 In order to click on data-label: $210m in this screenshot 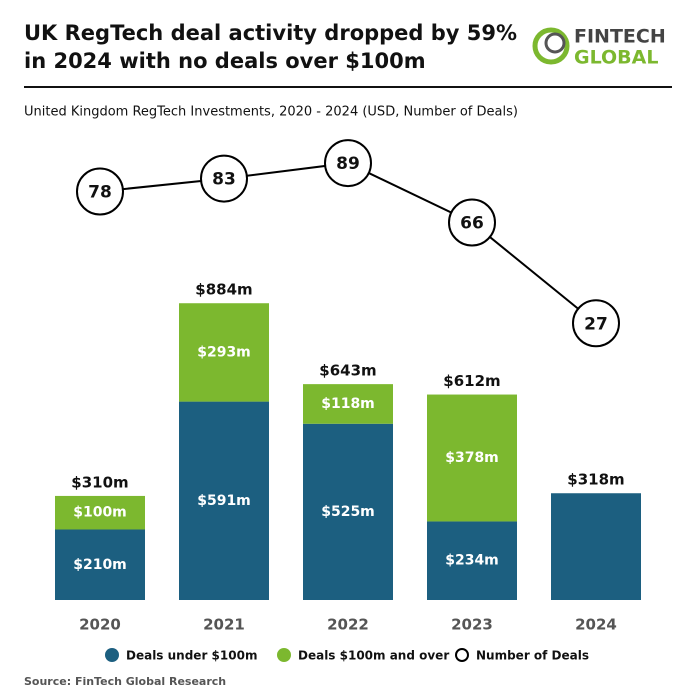, I will do `click(100, 565)`.